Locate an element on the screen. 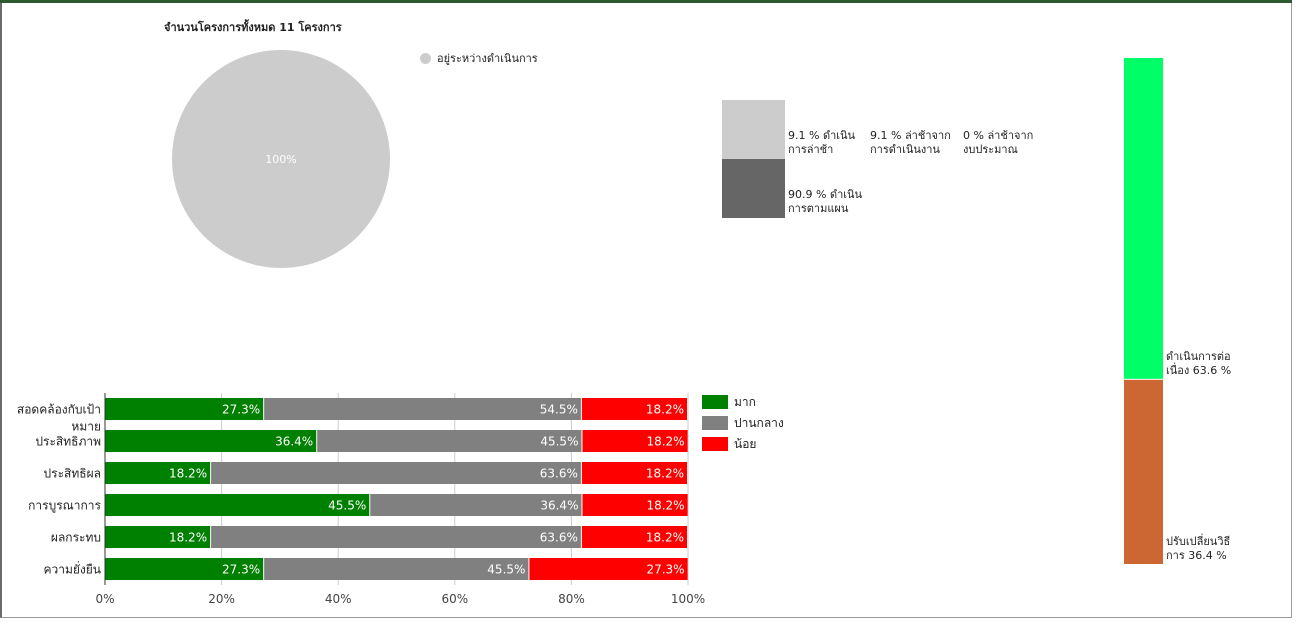  category-label: ประสิทธิภาพ is located at coordinates (68, 442).